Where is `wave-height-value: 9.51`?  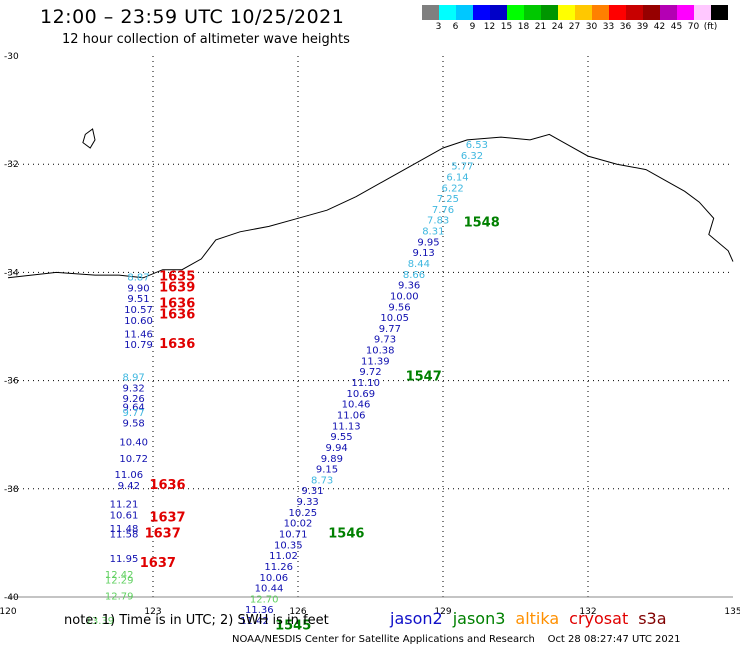
wave-height-value: 9.51 is located at coordinates (138, 299).